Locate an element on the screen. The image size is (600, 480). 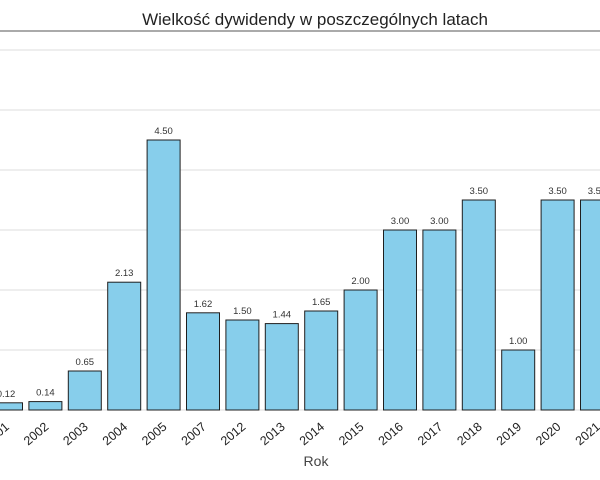
data-label-2007: 1.62 is located at coordinates (203, 304).